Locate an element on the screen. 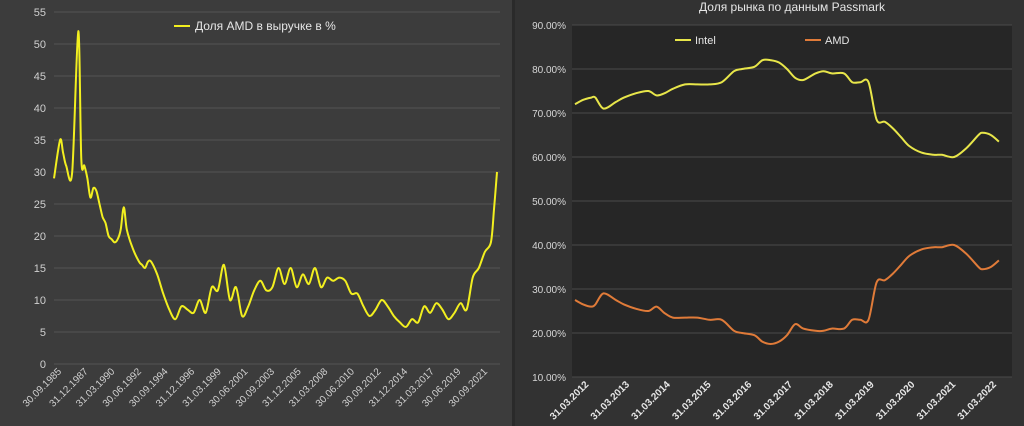 The height and width of the screenshot is (426, 1024). y-tick-label: 90.00% is located at coordinates (549, 26).